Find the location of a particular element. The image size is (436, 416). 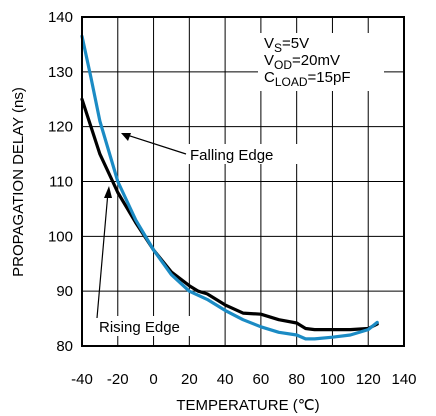

x-tick-label: 120 is located at coordinates (368, 379).